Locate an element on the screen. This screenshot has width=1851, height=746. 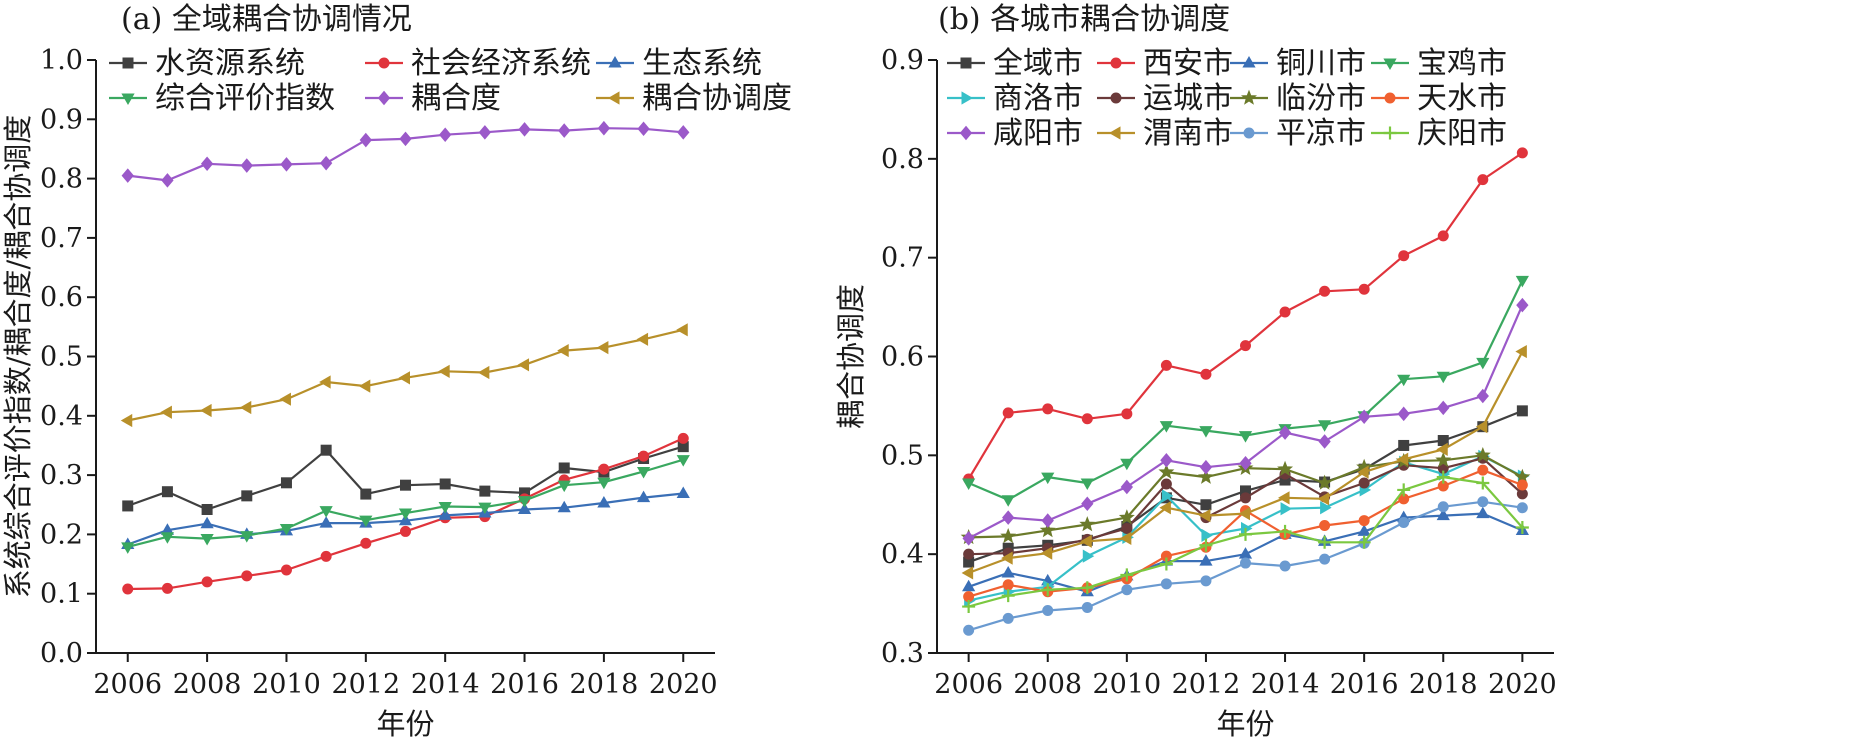
series-4-group is located at coordinates (405, 504).